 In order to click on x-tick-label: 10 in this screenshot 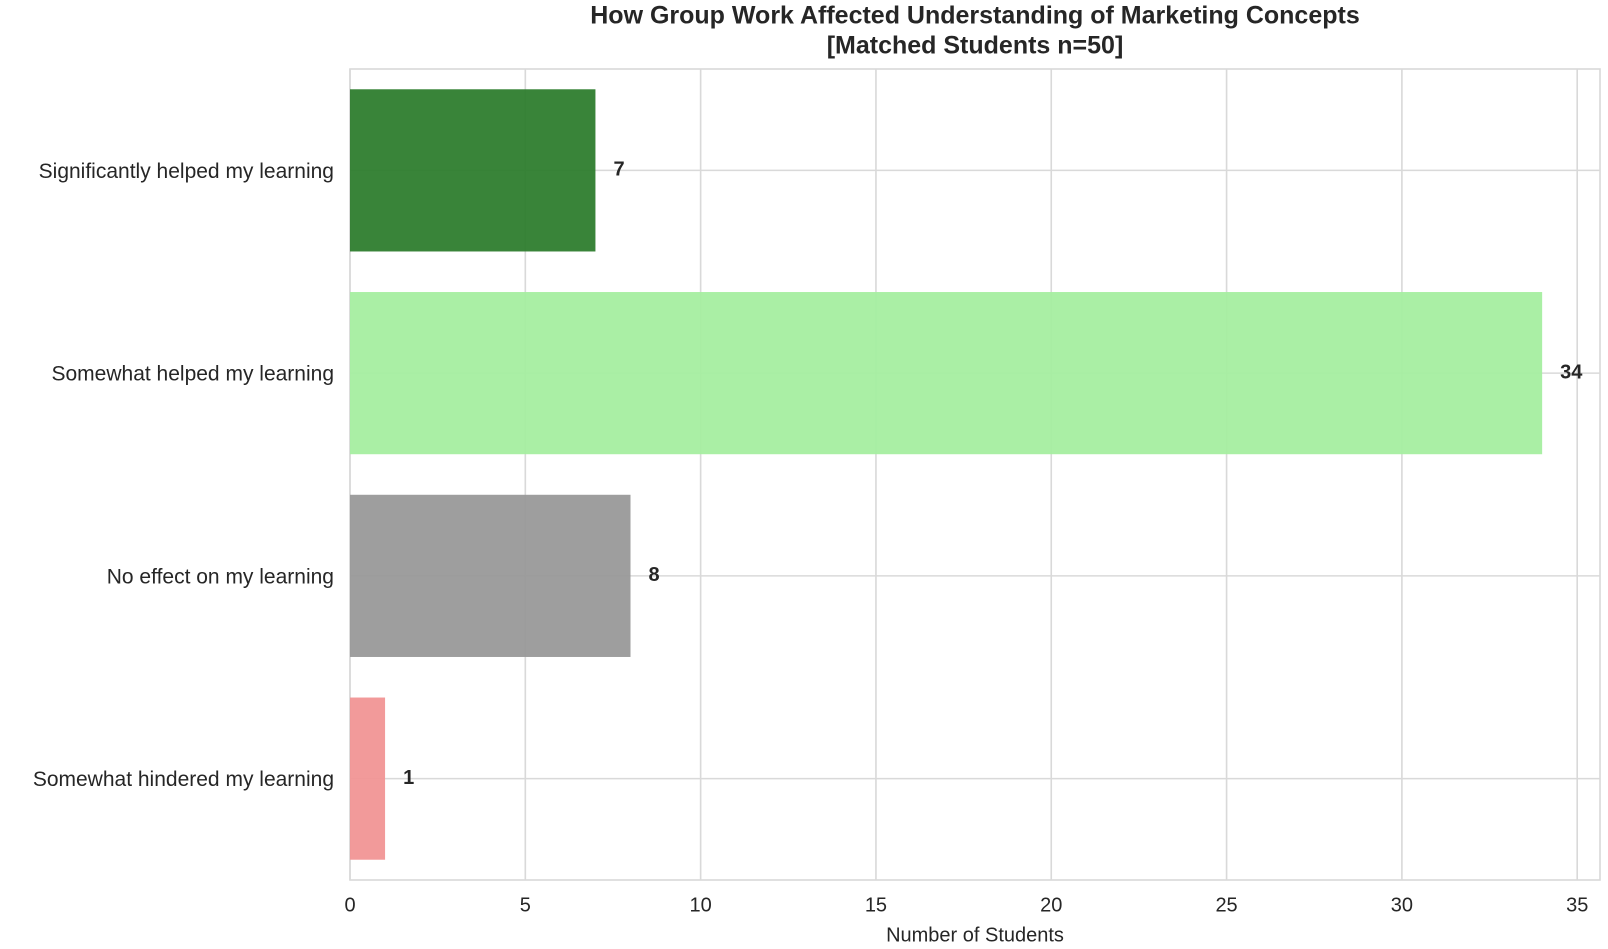, I will do `click(701, 905)`.